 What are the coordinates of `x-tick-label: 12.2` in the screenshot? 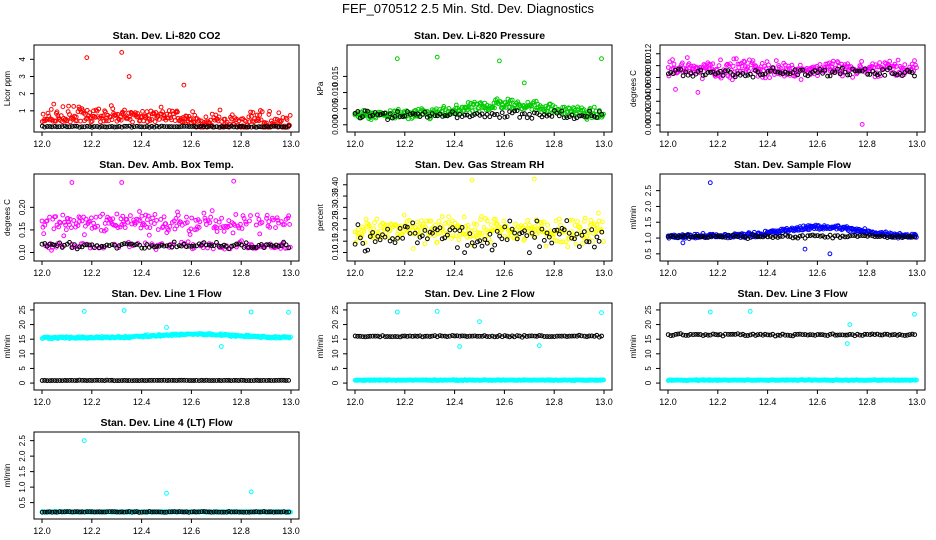 It's located at (718, 273).